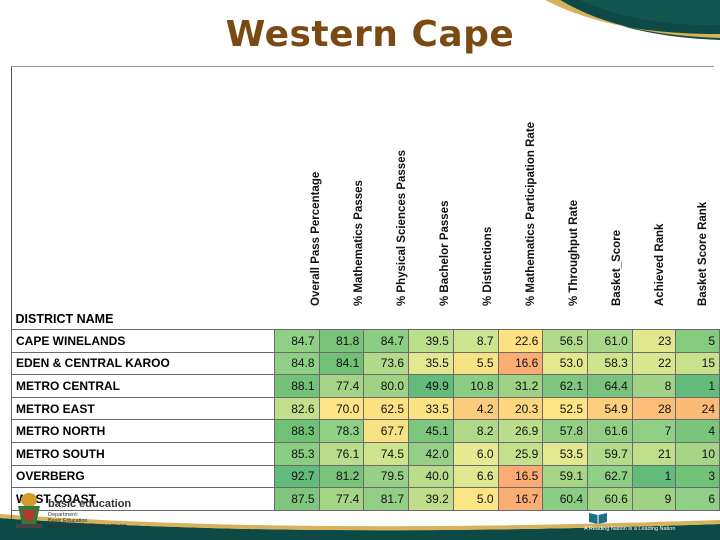 Image resolution: width=720 pixels, height=540 pixels. Describe the element at coordinates (296, 431) in the screenshot. I see `table-cell: 88.3` at that location.